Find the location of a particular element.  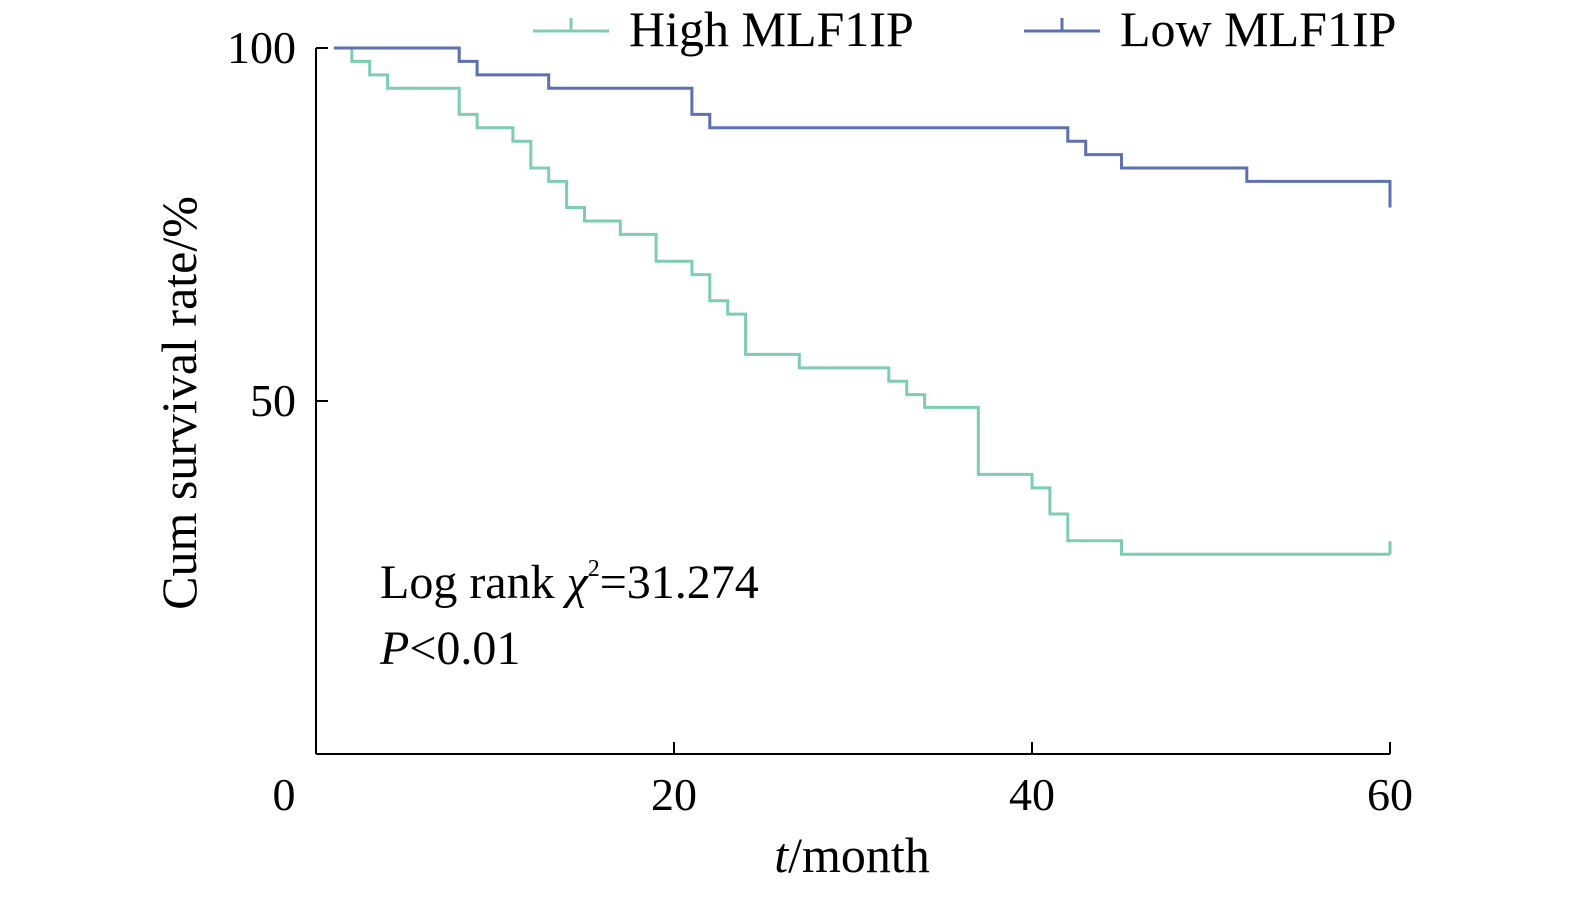

x-tick-label: 40 is located at coordinates (1032, 794).